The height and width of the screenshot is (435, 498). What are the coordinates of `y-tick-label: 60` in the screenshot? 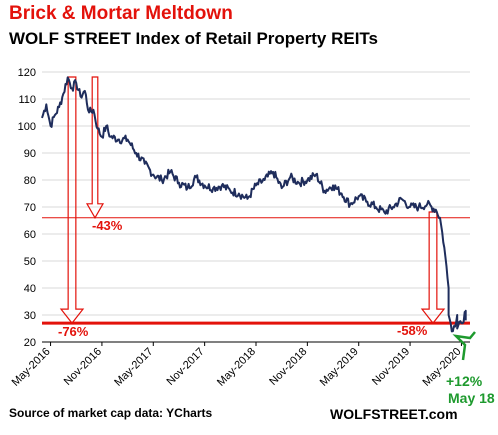 It's located at (30, 235).